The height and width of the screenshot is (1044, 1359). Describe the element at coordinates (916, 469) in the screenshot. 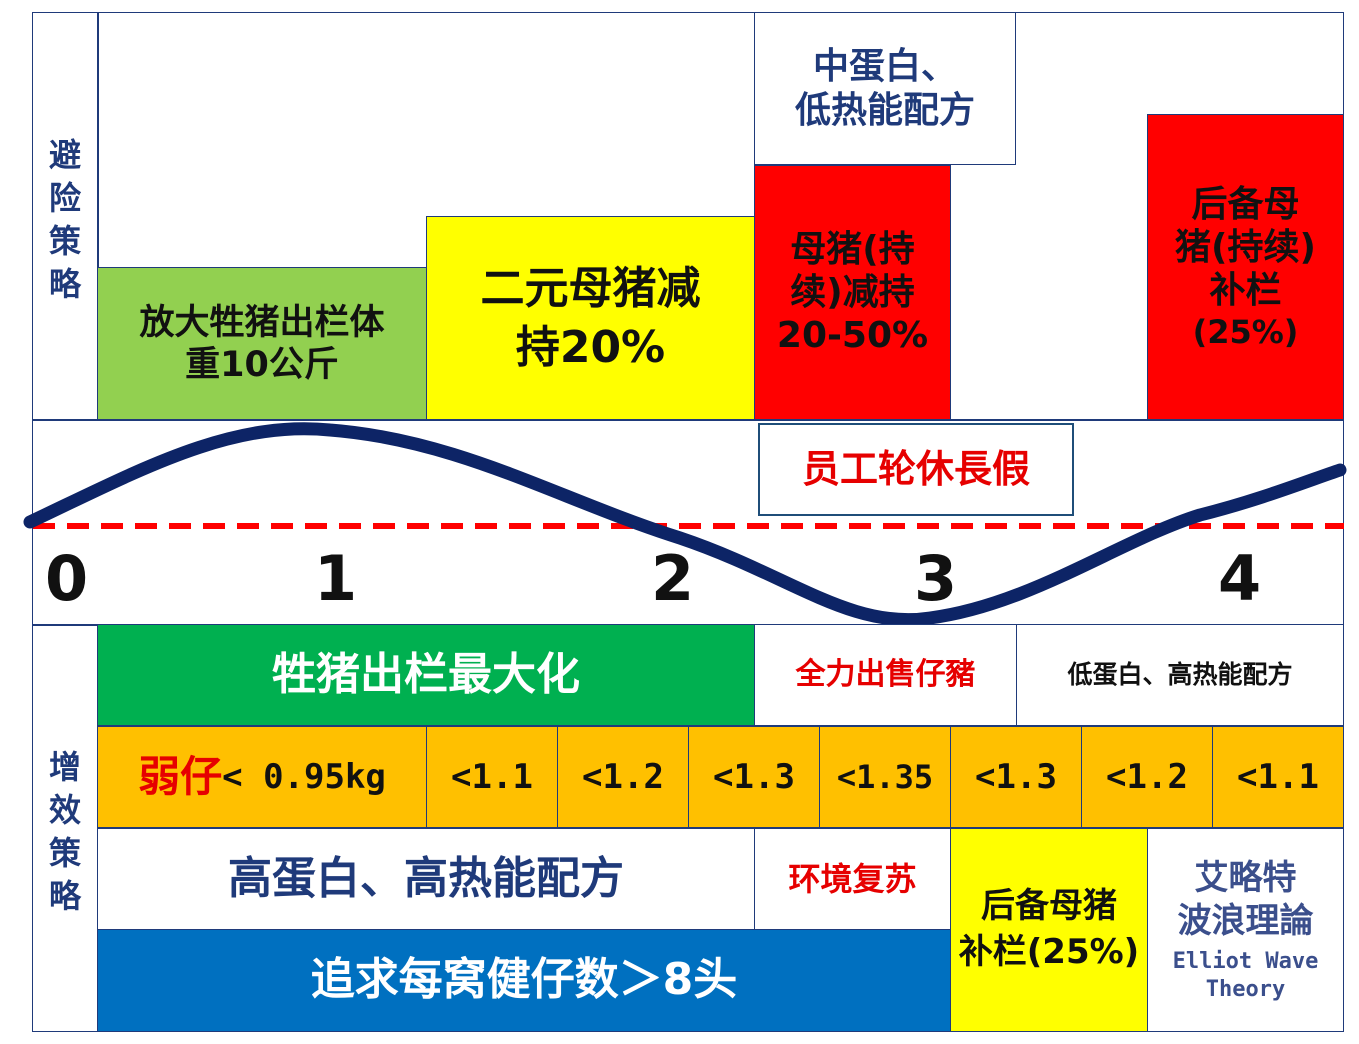

I see `staff-leave-box: 员工轮休長假` at that location.